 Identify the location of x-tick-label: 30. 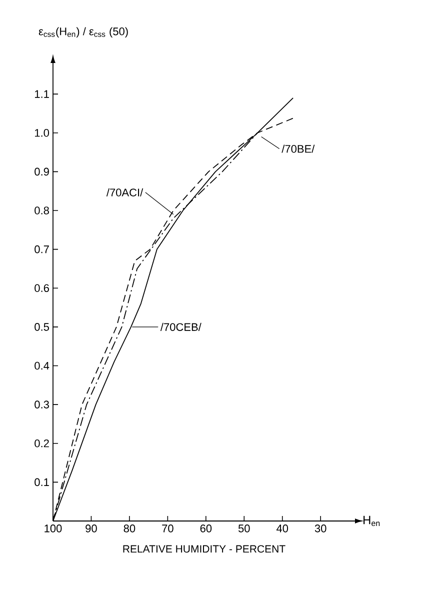
(320, 528).